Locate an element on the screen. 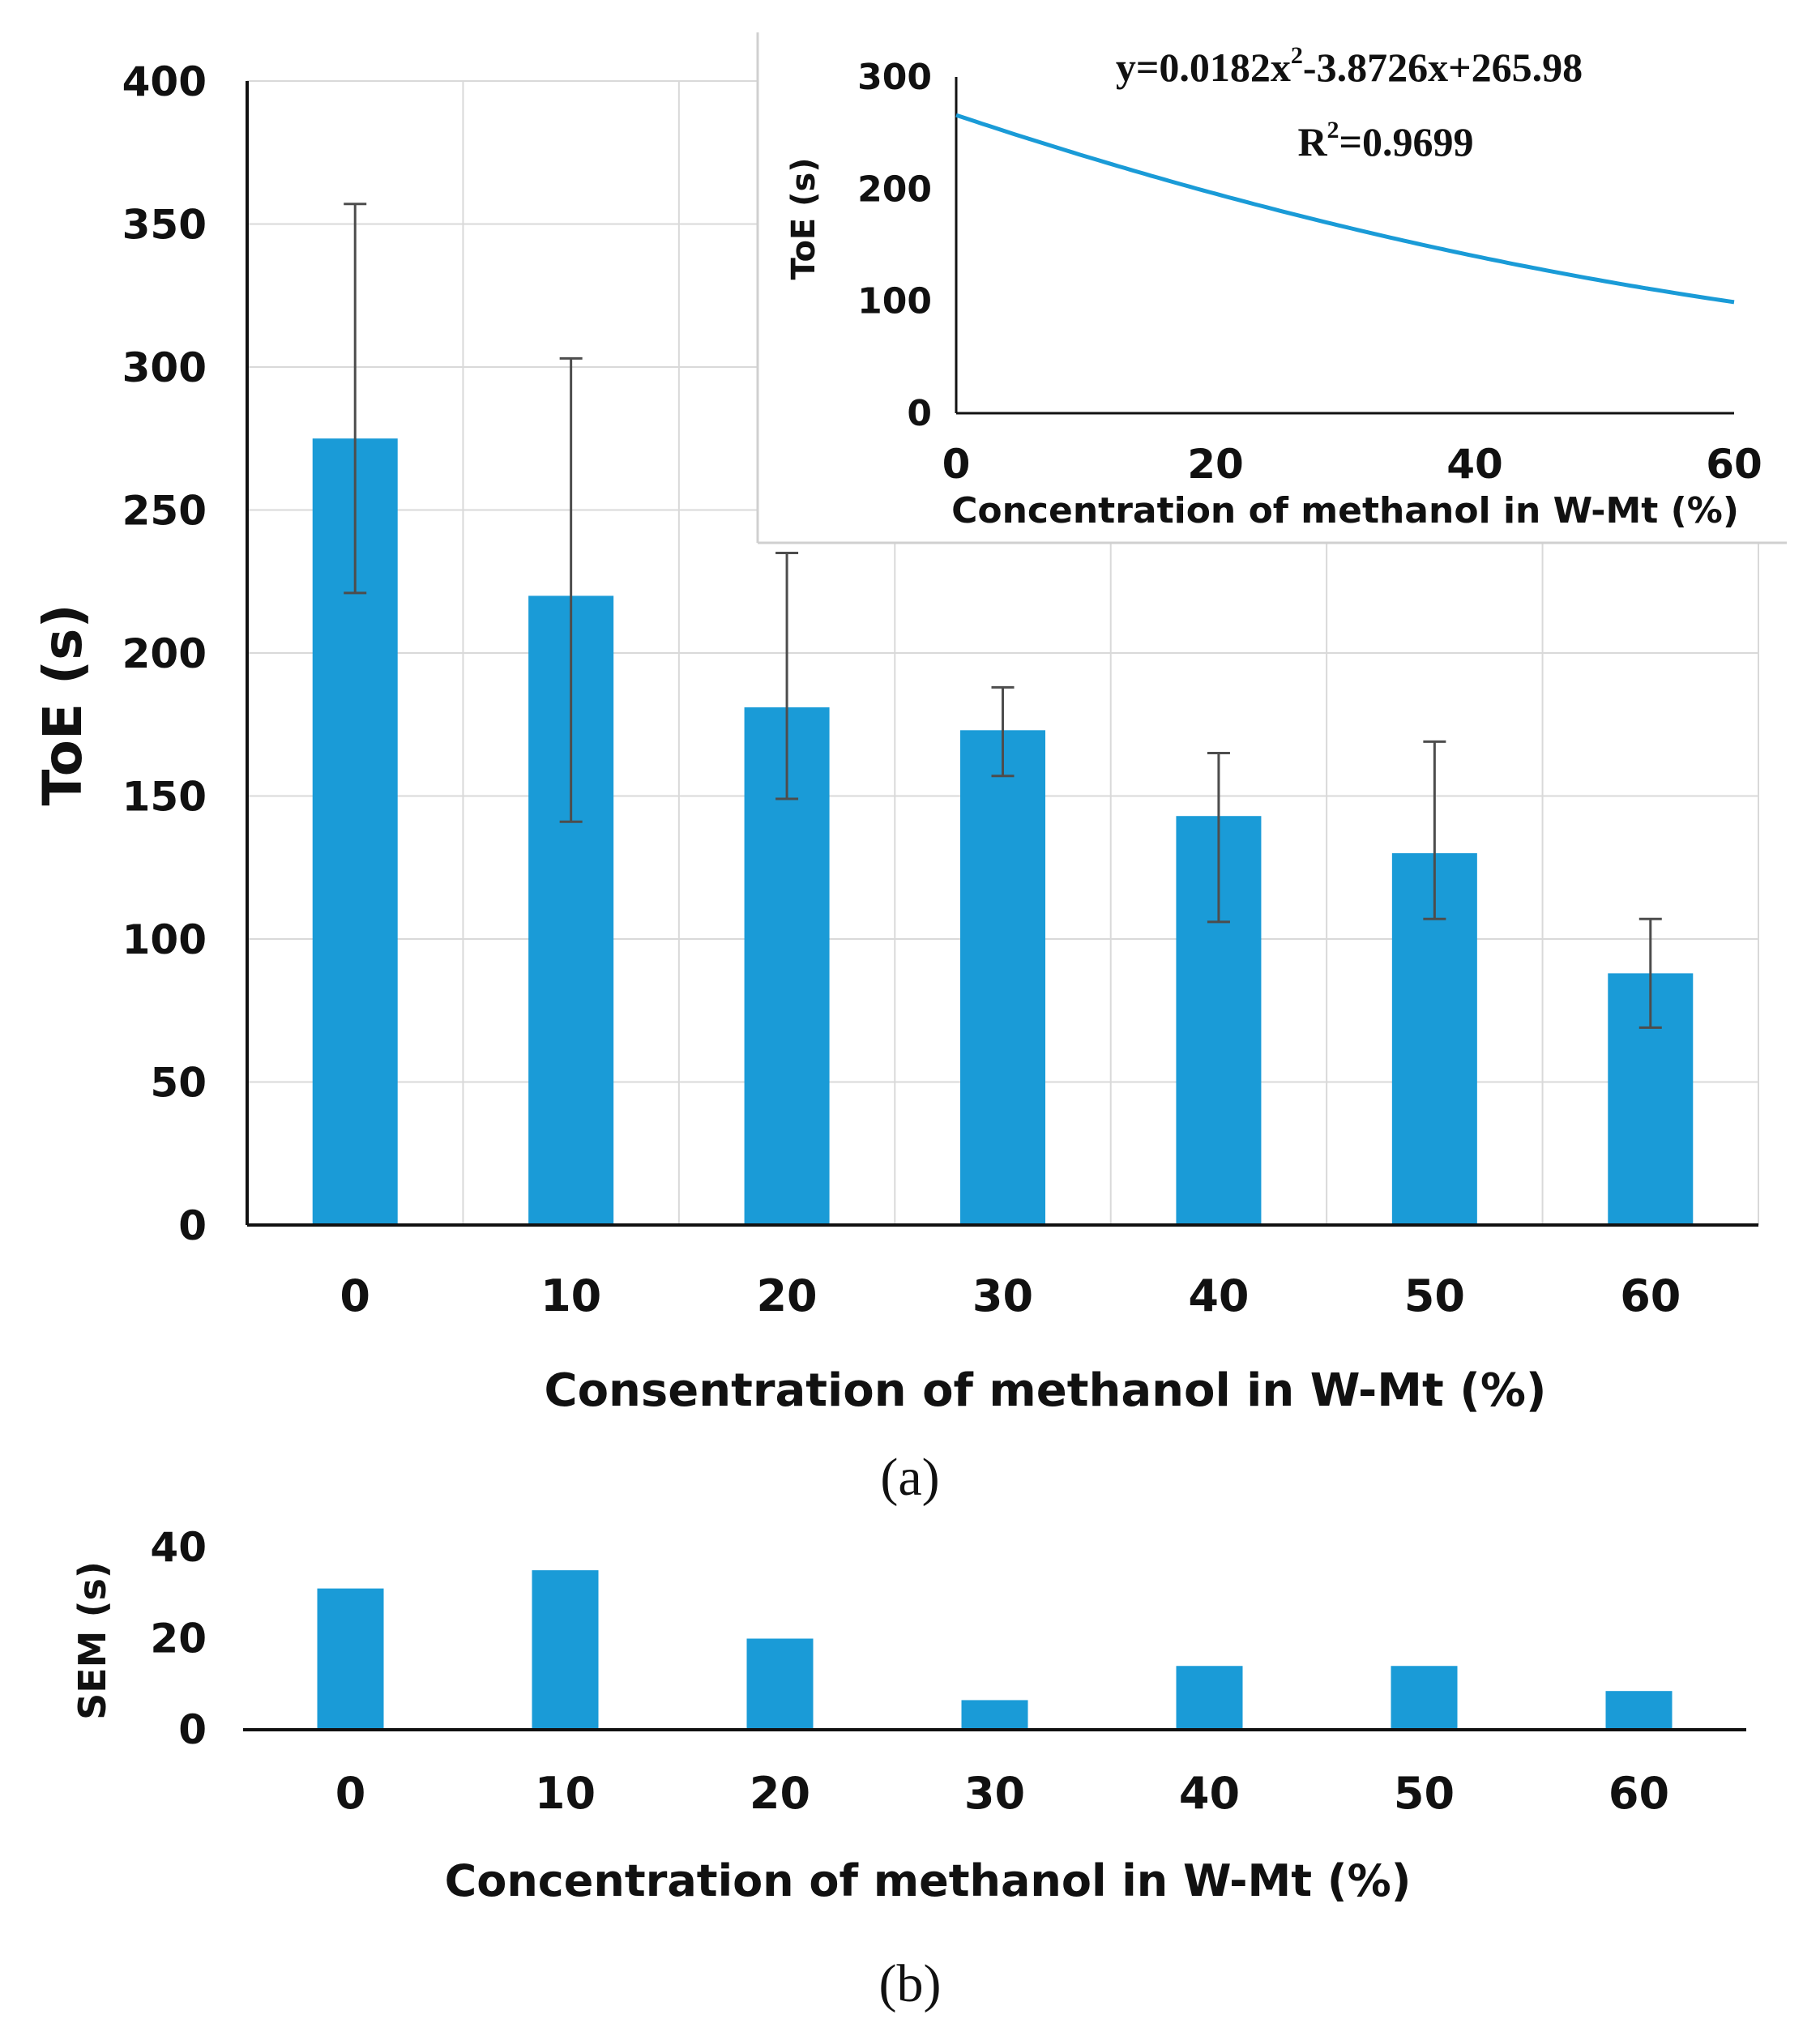 This screenshot has height=2036, width=1820. panel-a-y-tick-labels: 0 50 100 150 200 250 300 350 400 is located at coordinates (164, 653).